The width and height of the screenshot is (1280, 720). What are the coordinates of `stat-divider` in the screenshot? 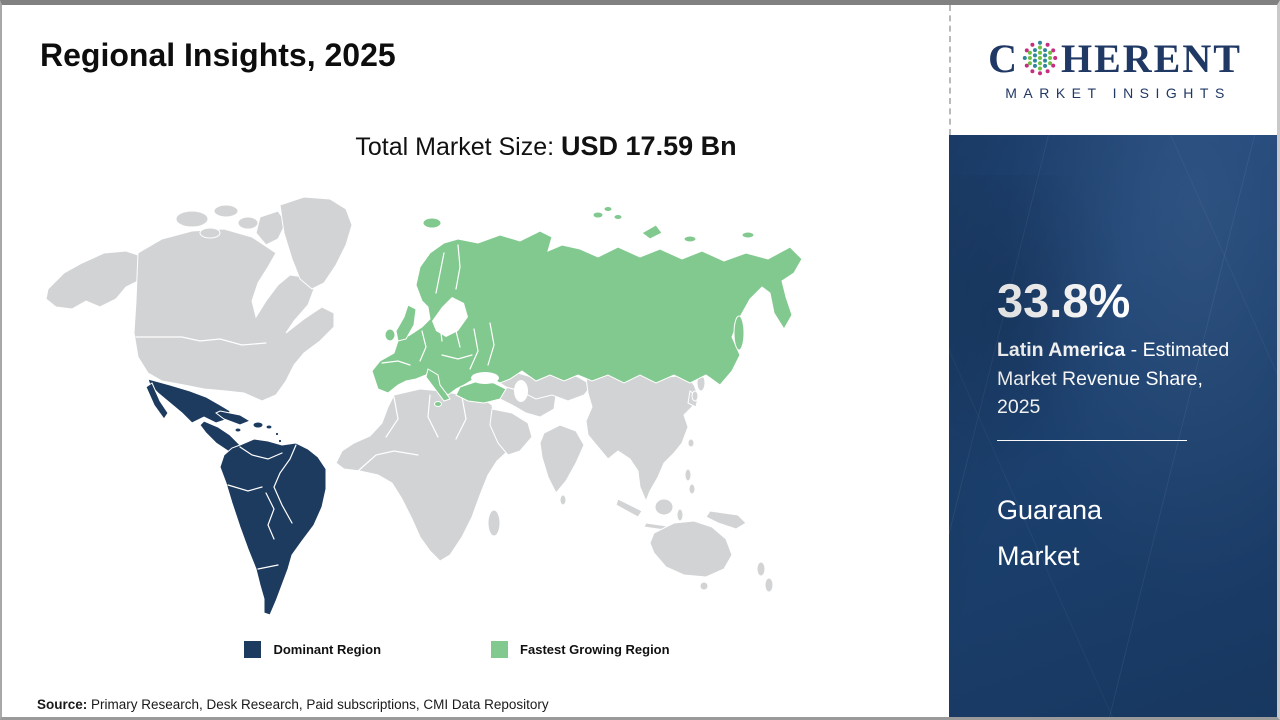 It's located at (1092, 440).